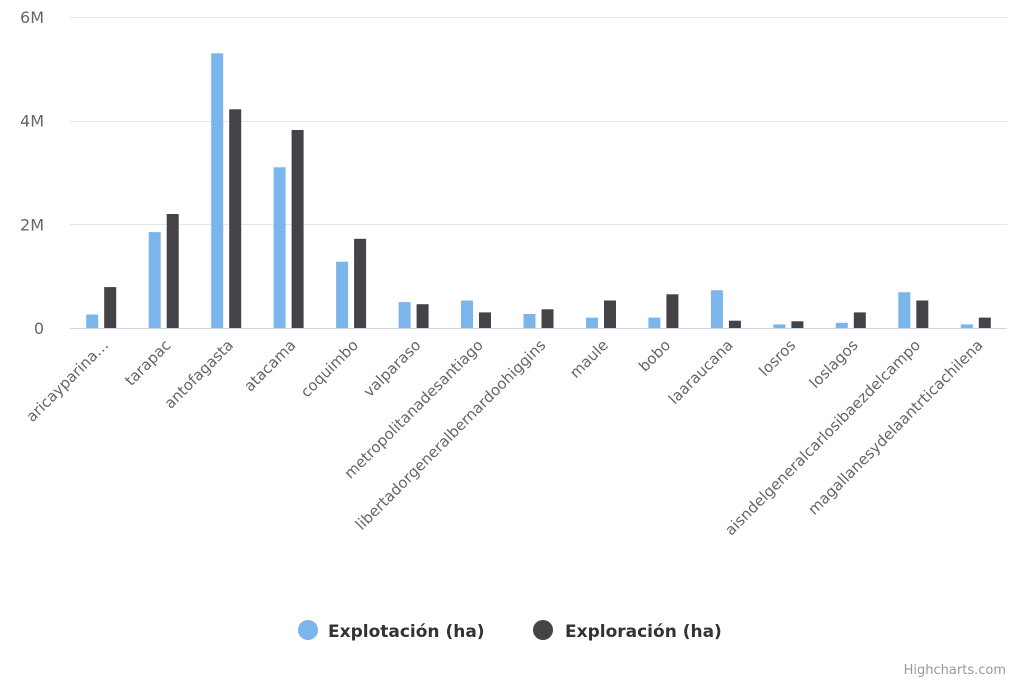  Describe the element at coordinates (510, 631) in the screenshot. I see `legend: Explotación (ha) Exploración (ha)` at that location.